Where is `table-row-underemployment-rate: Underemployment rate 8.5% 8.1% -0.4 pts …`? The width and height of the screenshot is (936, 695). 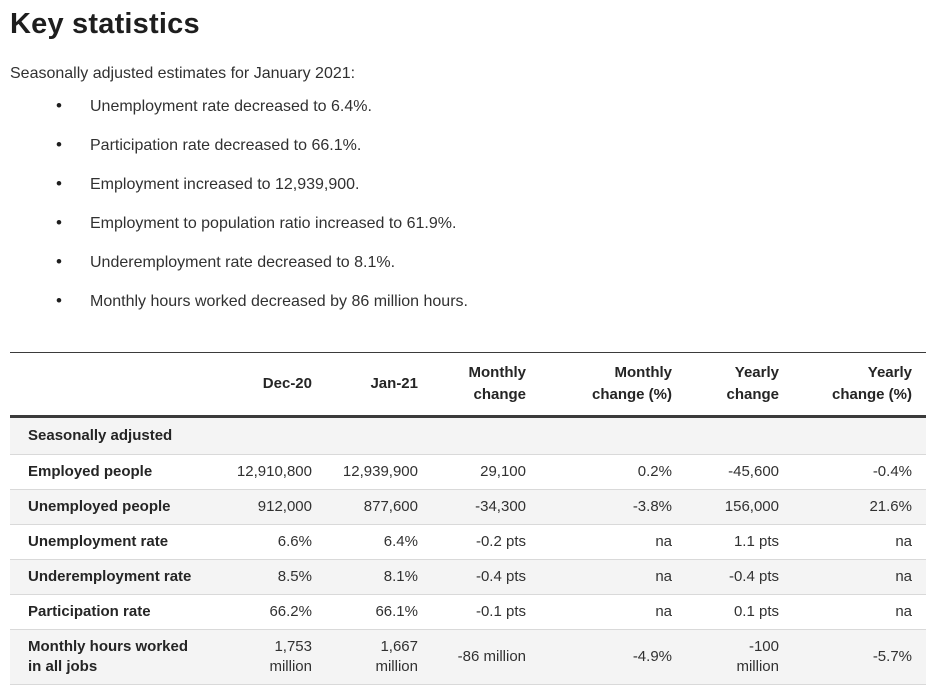
table-row-underemployment-rate: Underemployment rate 8.5% 8.1% -0.4 pts … is located at coordinates (468, 577).